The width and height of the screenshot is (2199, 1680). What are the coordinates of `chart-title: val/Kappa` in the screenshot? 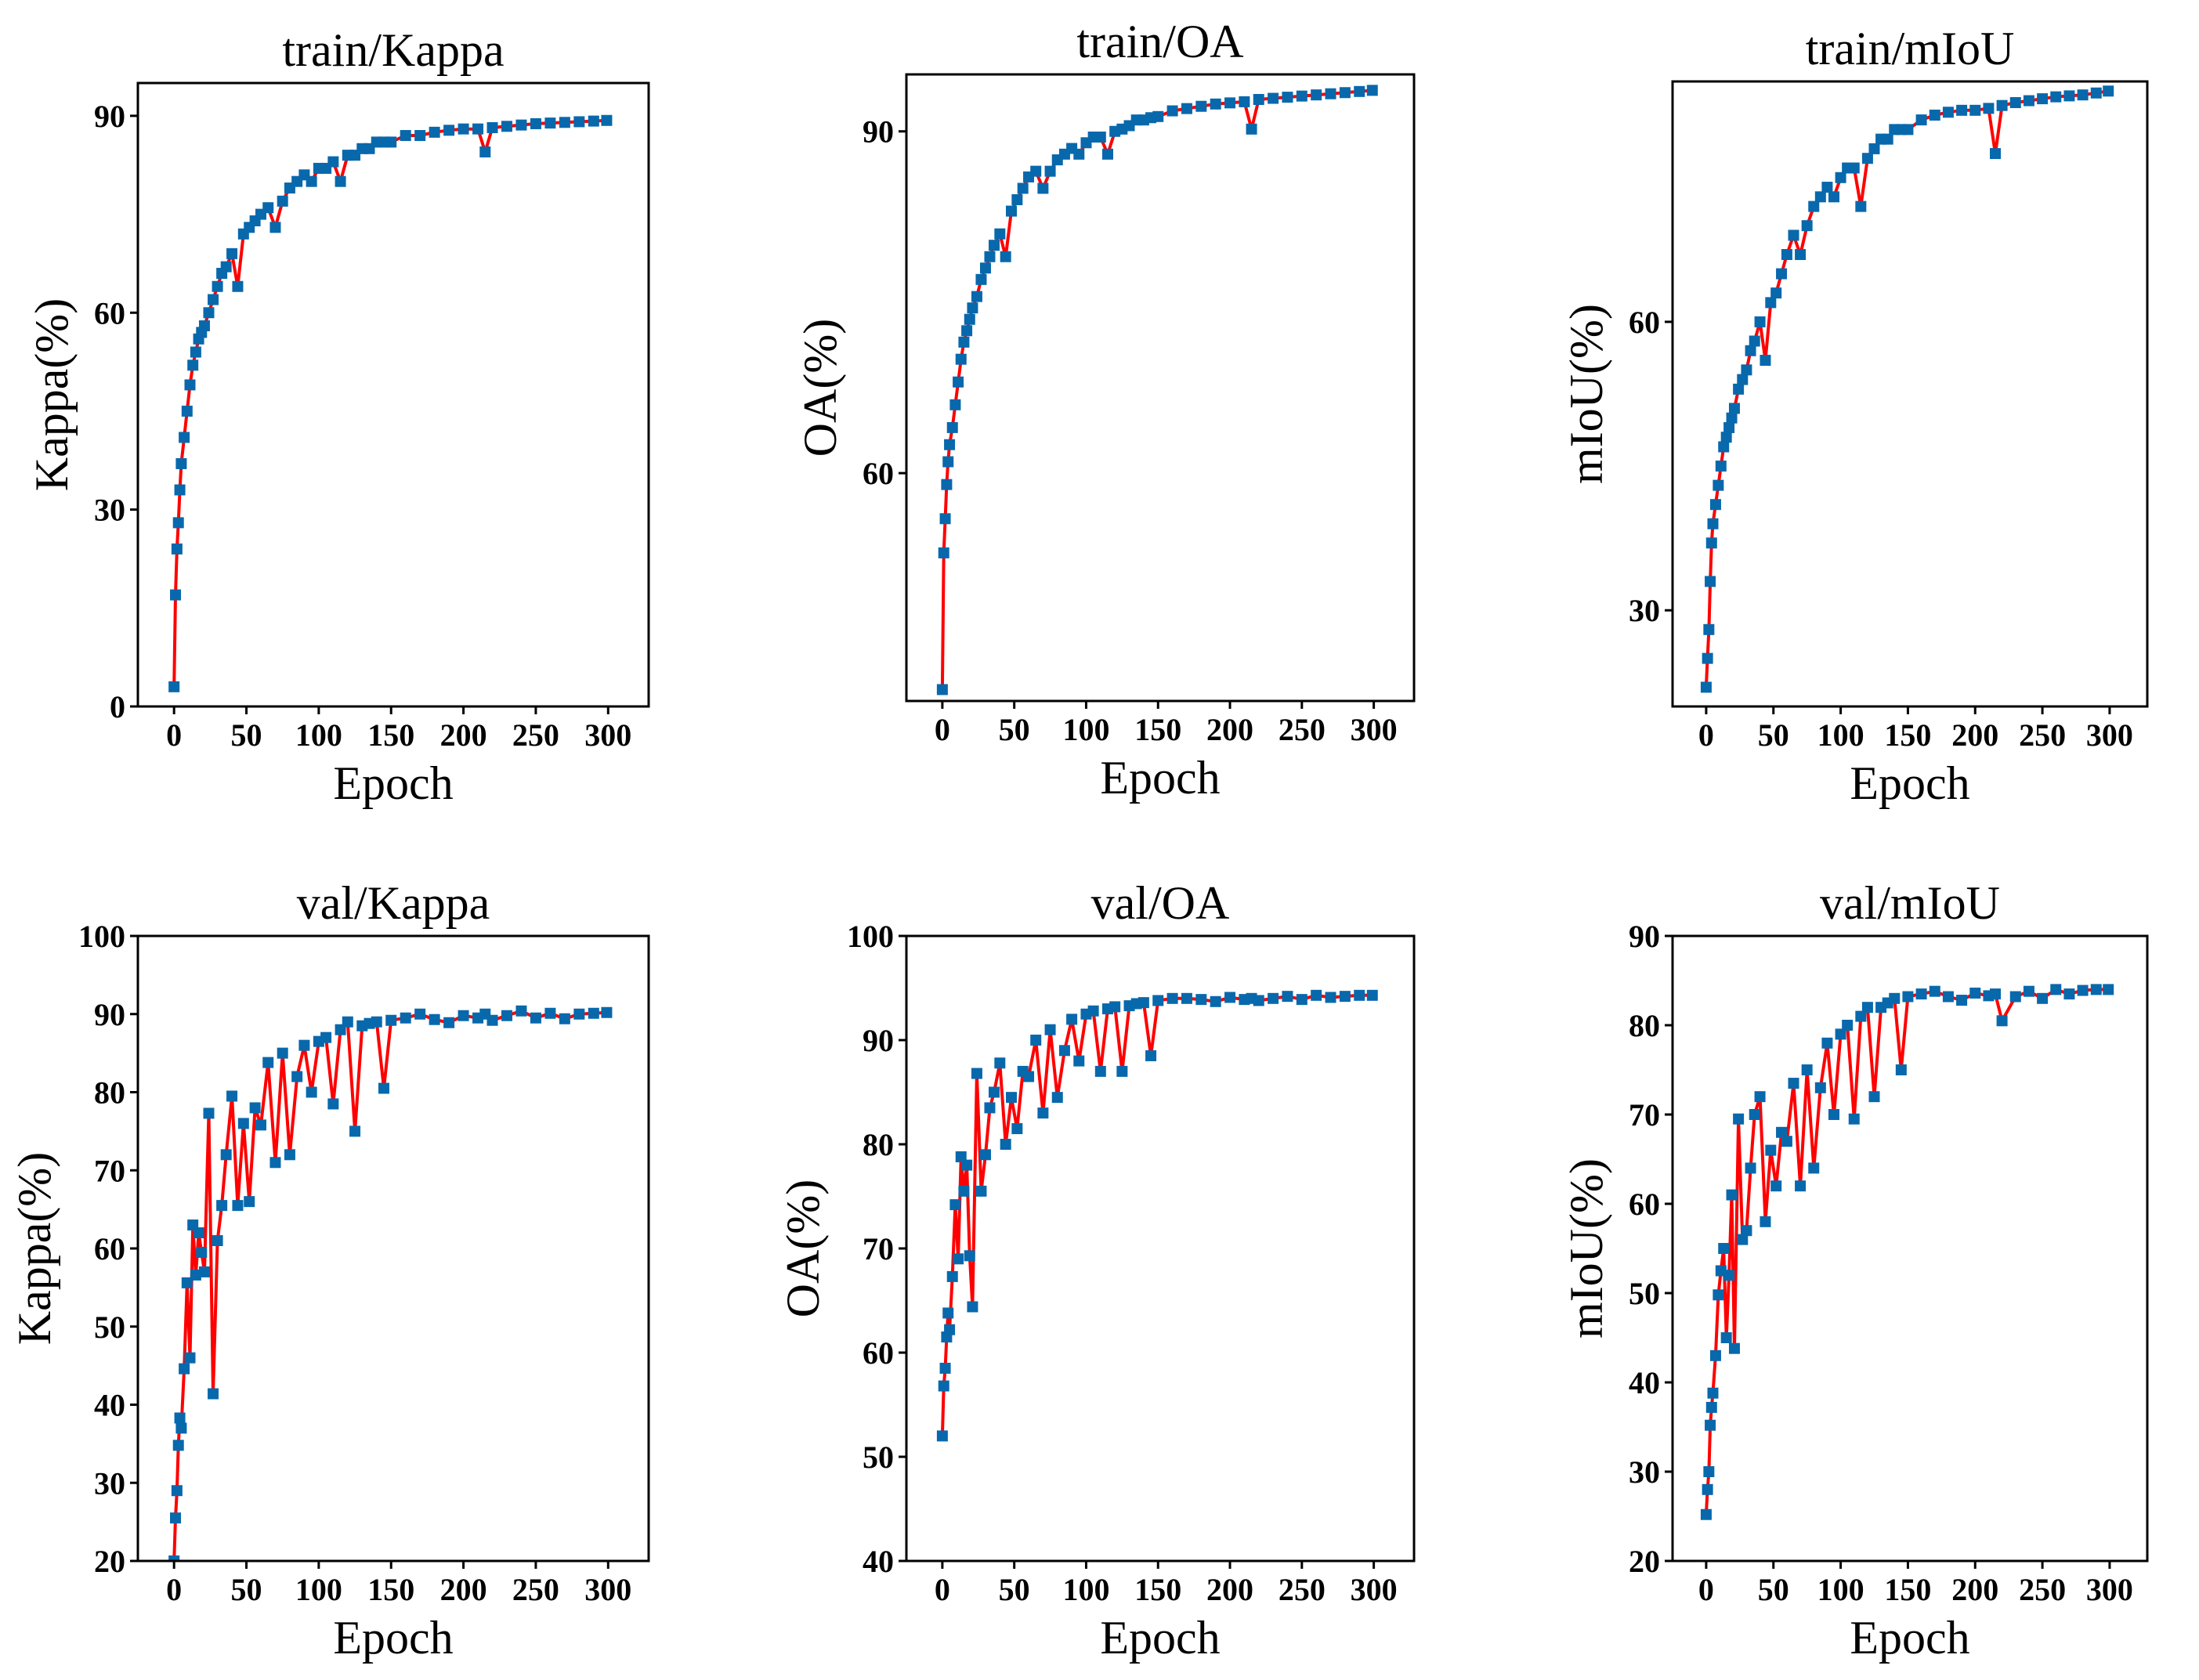 It's located at (393, 903).